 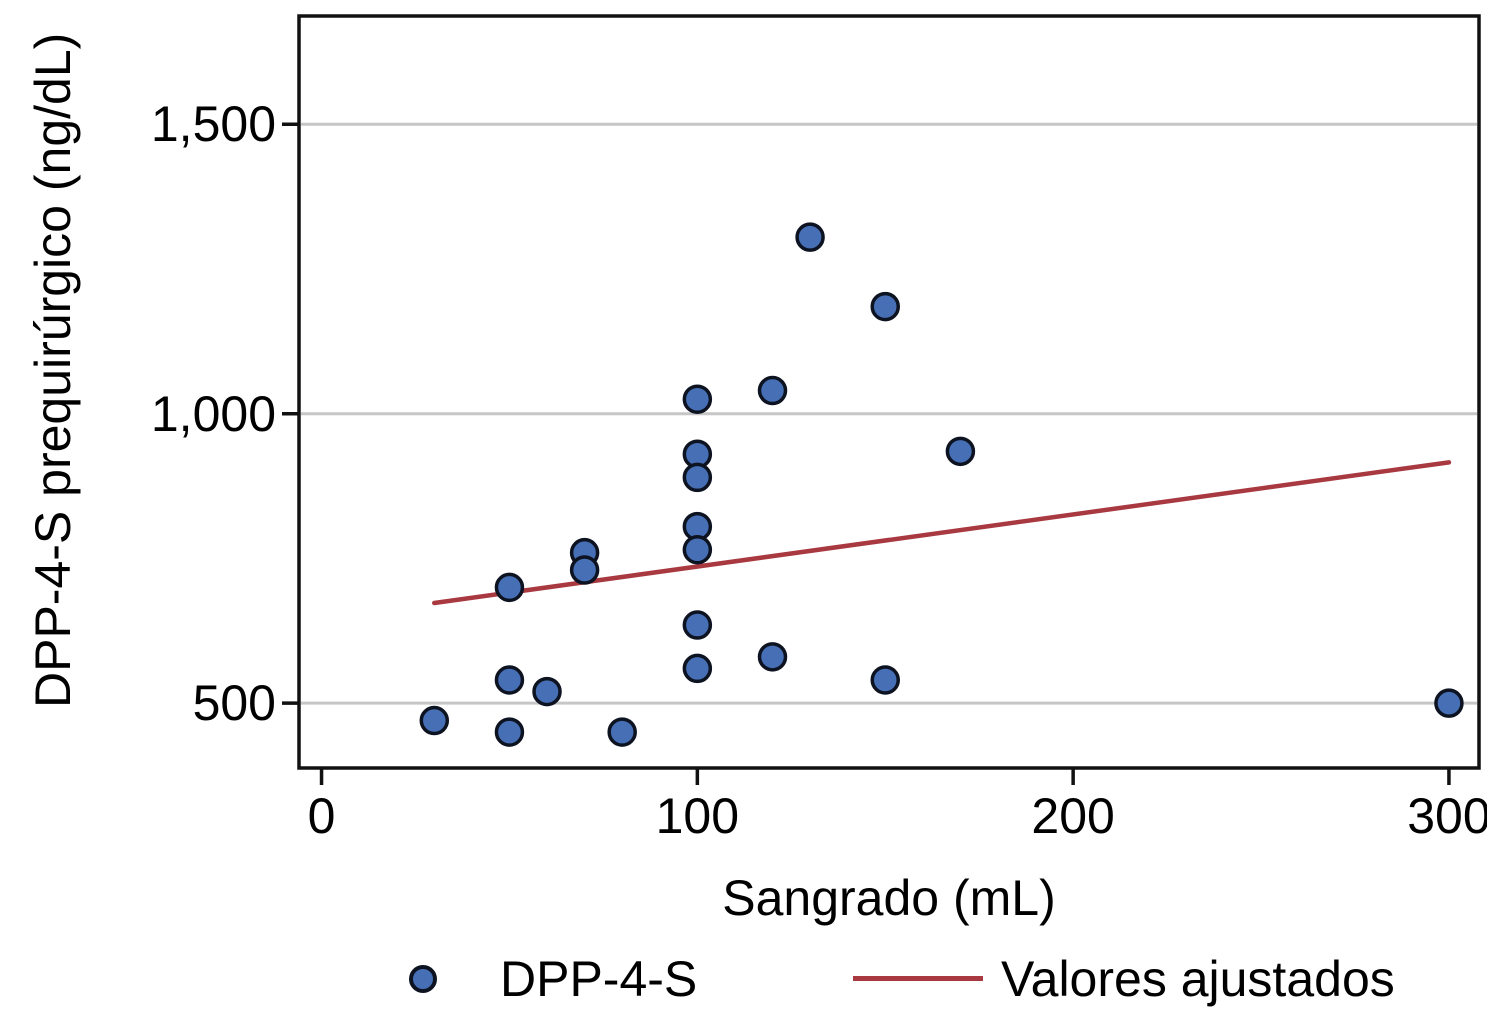 I want to click on legend-label-dpp4s: DPP-4-S, so click(x=599, y=979).